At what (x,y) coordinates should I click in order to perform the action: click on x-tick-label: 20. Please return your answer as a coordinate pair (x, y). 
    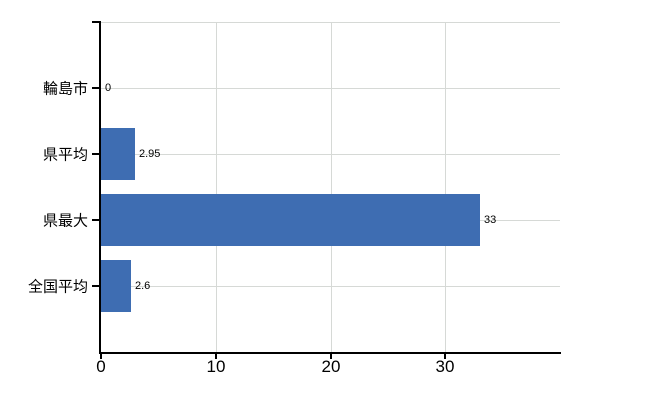
    Looking at the image, I should click on (331, 366).